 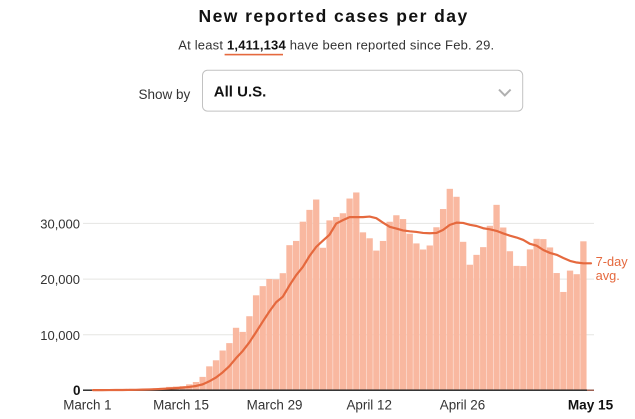 What do you see at coordinates (240, 91) in the screenshot?
I see `svg-text: All U.S.` at bounding box center [240, 91].